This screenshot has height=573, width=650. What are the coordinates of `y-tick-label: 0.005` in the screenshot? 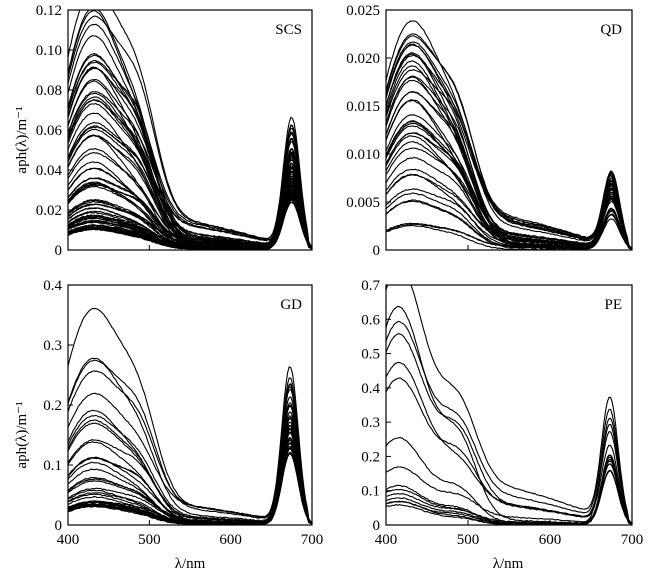 It's located at (363, 203).